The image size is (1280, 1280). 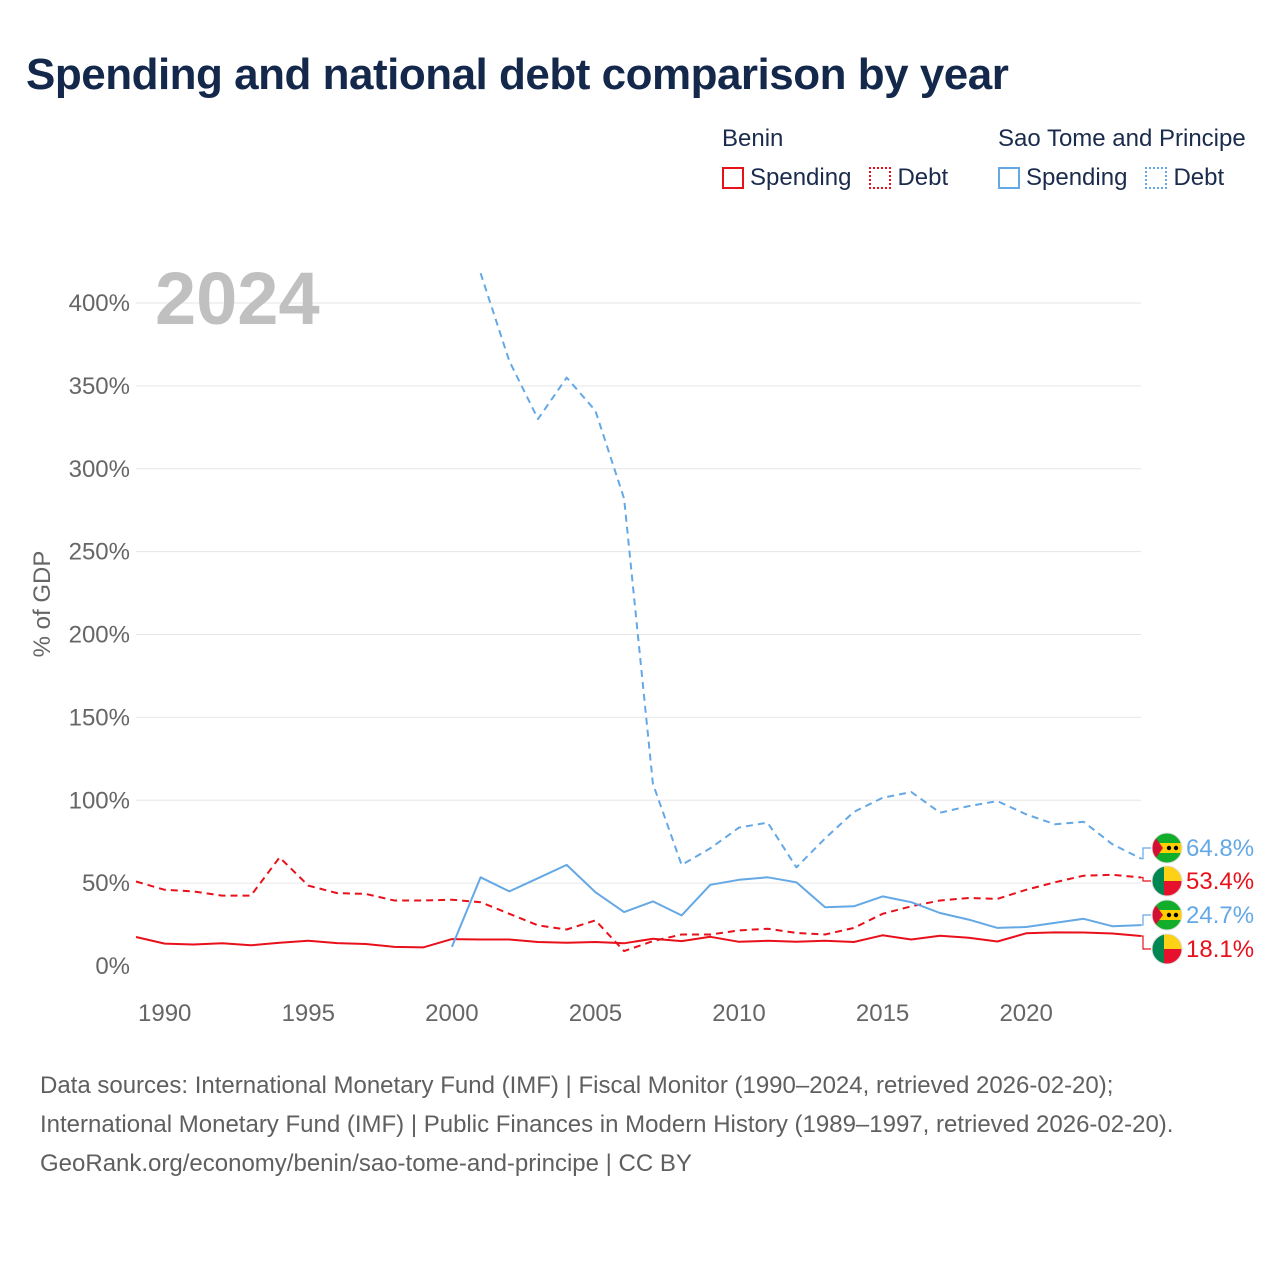 I want to click on legend-benin-spending-swatch, so click(x=733, y=178).